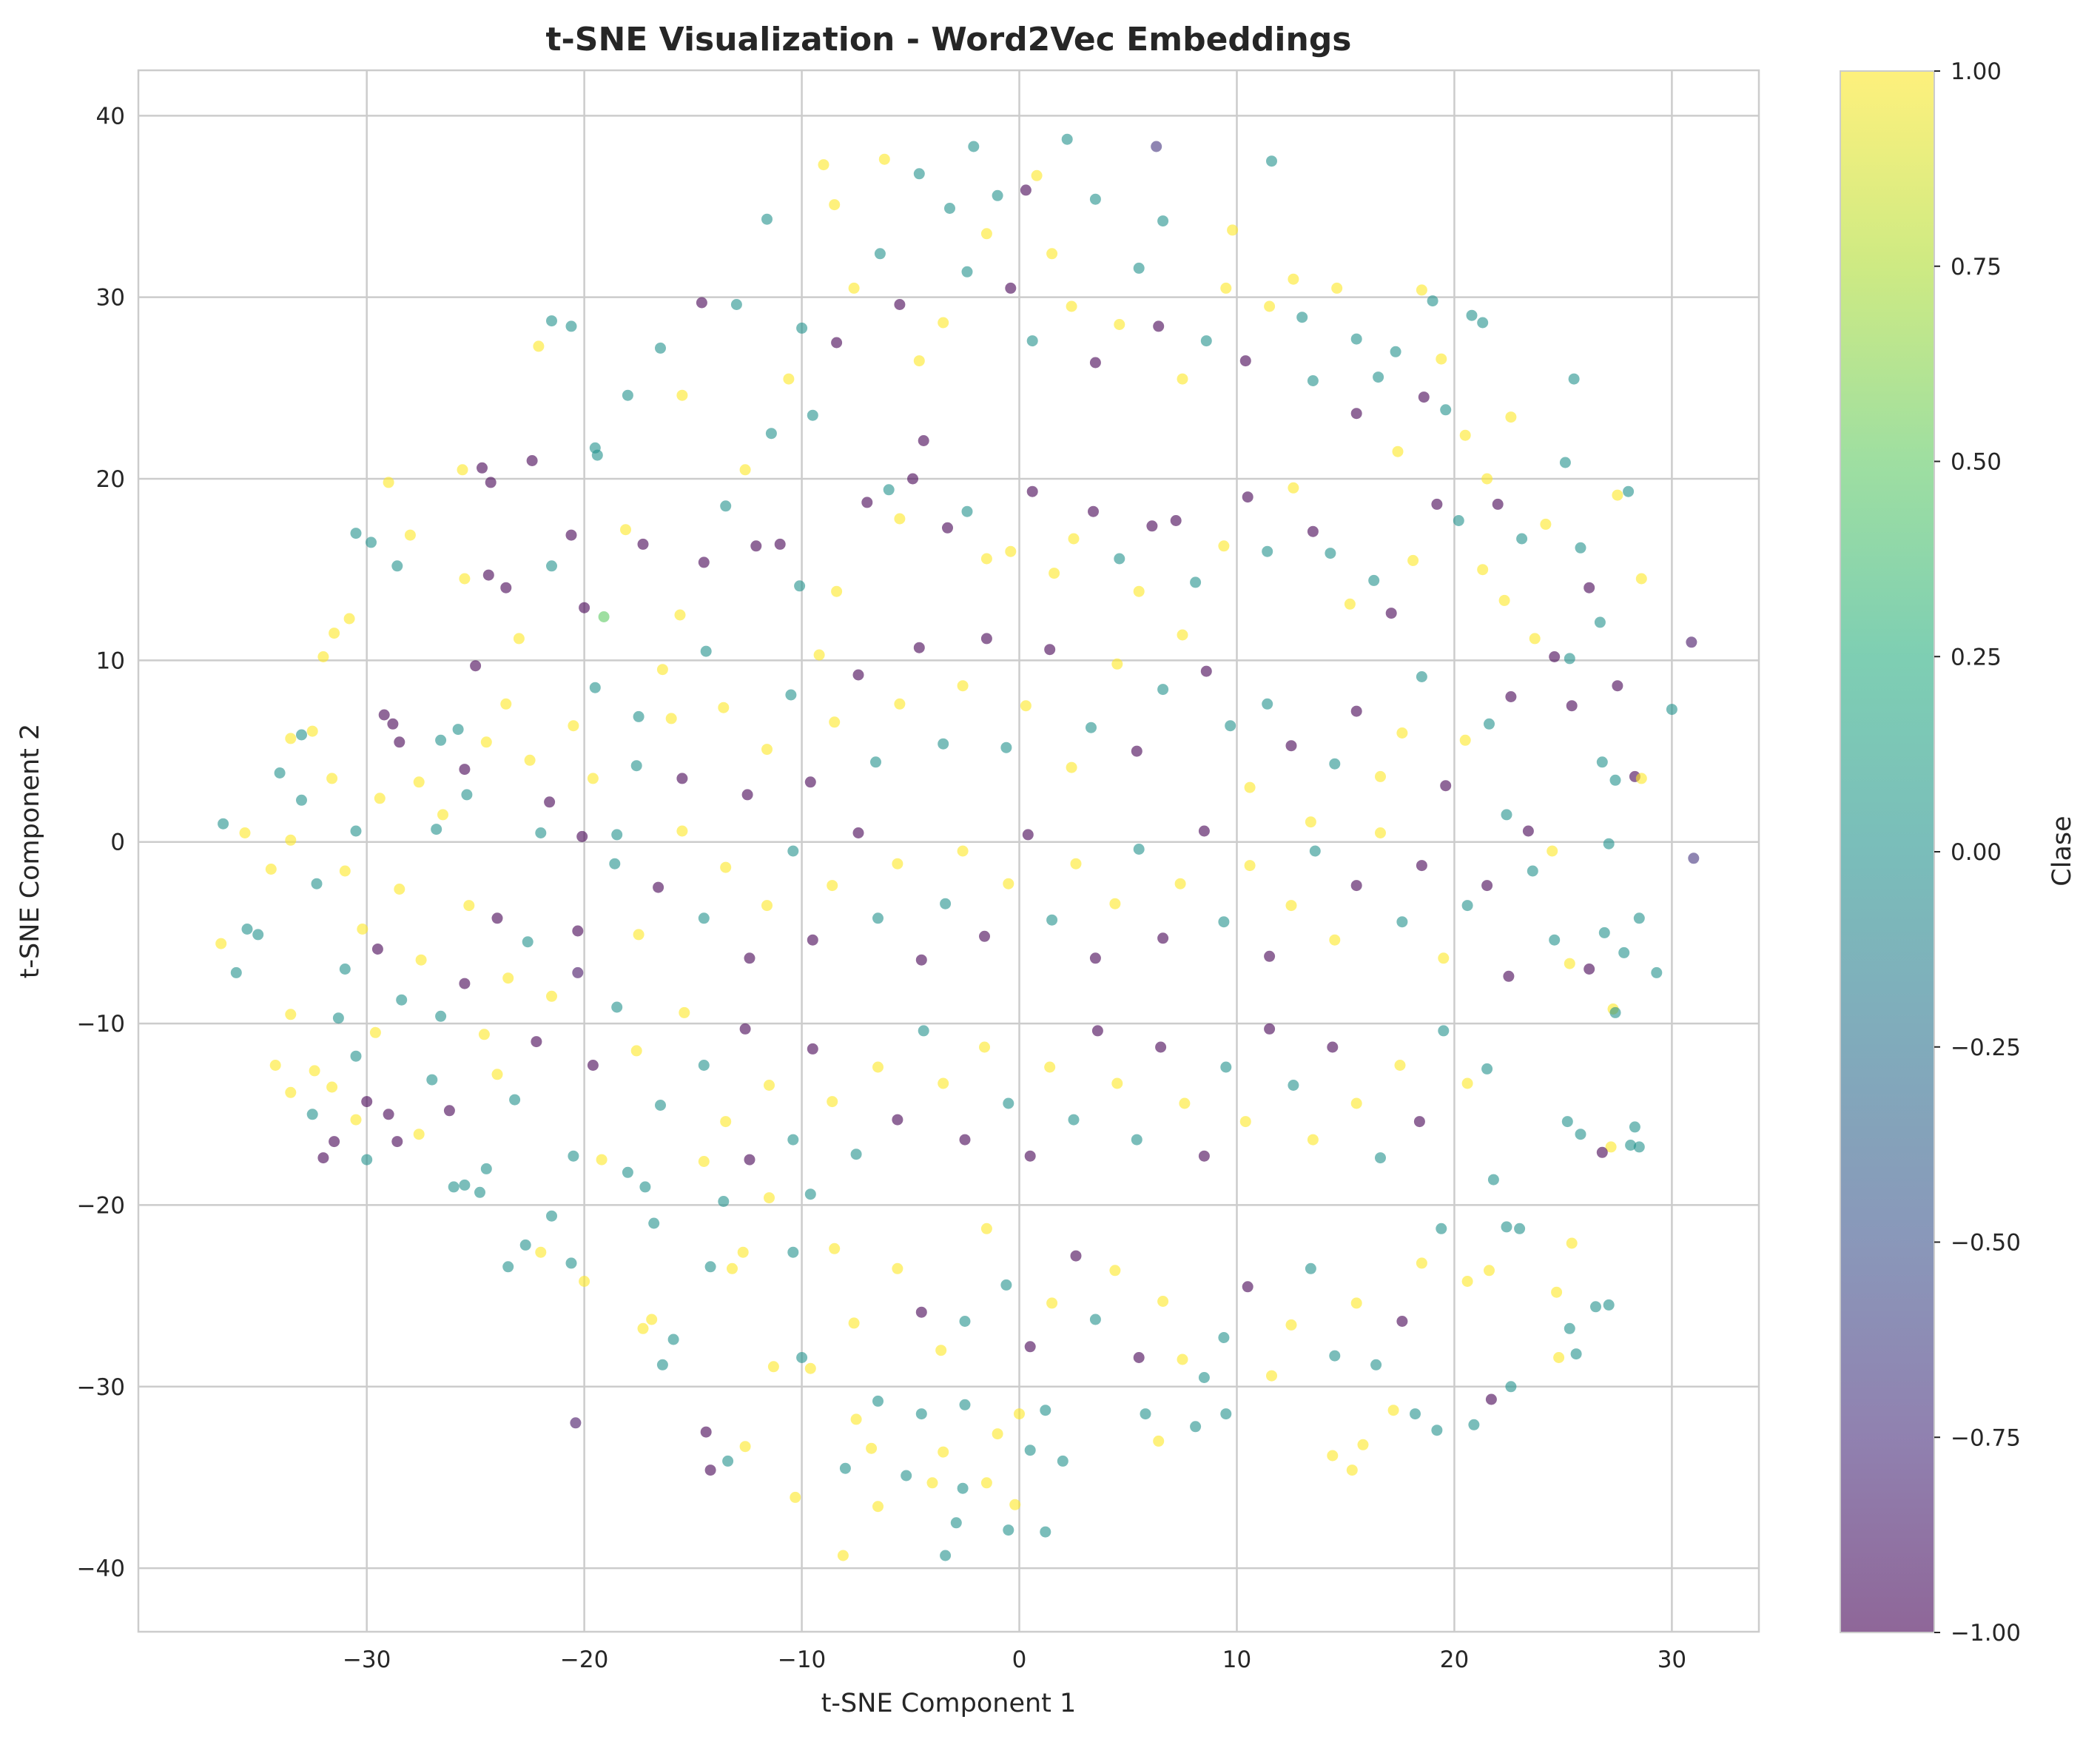 Image resolution: width=2100 pixels, height=1742 pixels. Describe the element at coordinates (1672, 1660) in the screenshot. I see `x-tick-label: 30` at that location.